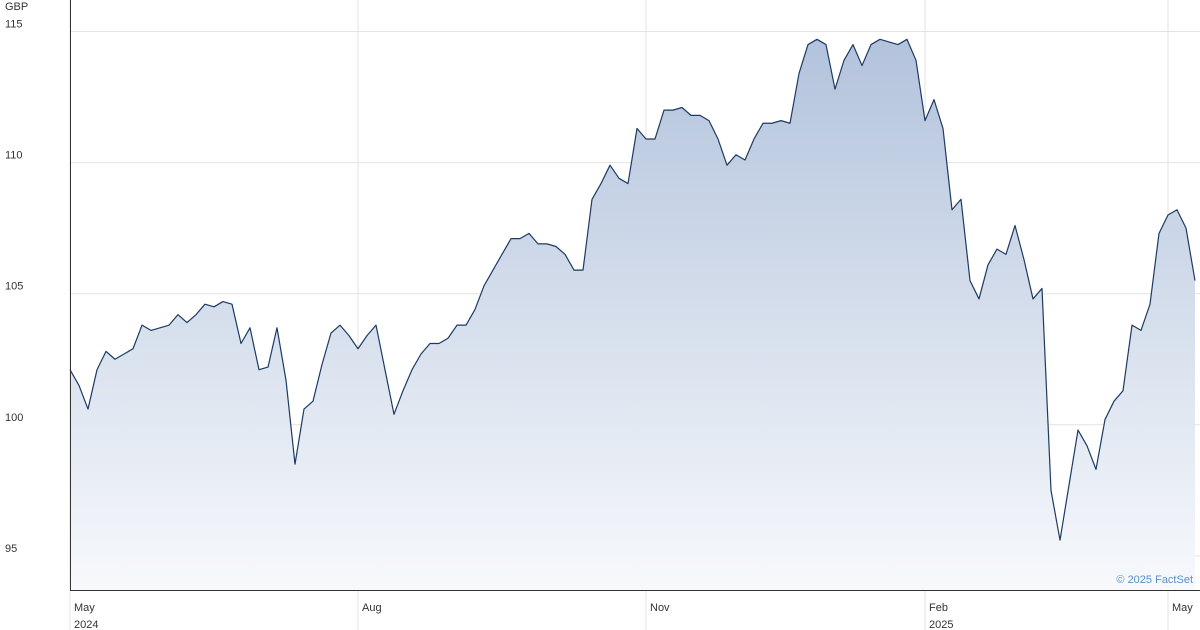 The height and width of the screenshot is (630, 1200). Describe the element at coordinates (14, 287) in the screenshot. I see `y-tick-label: 105` at that location.